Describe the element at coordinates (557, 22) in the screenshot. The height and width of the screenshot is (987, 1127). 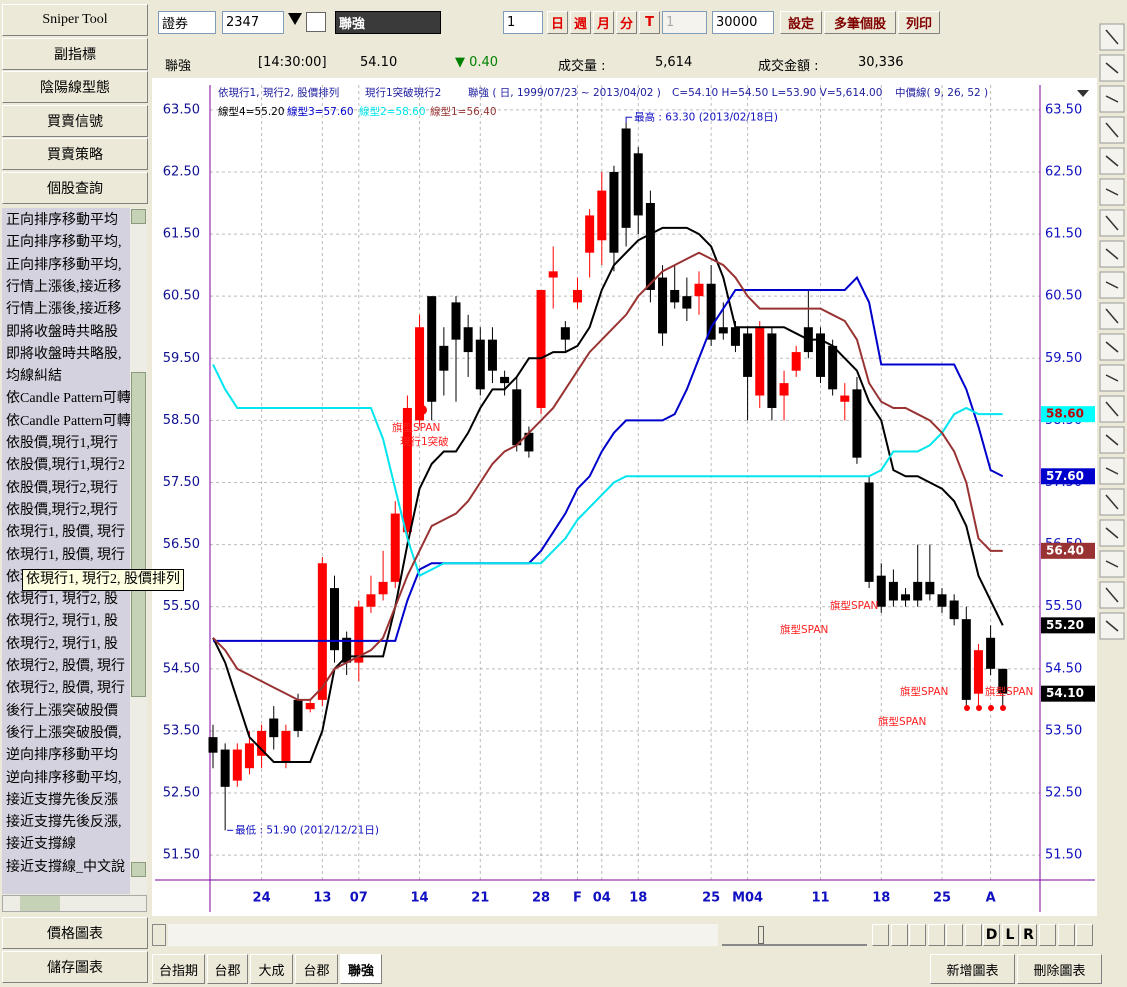
I see `period-button: 日` at that location.